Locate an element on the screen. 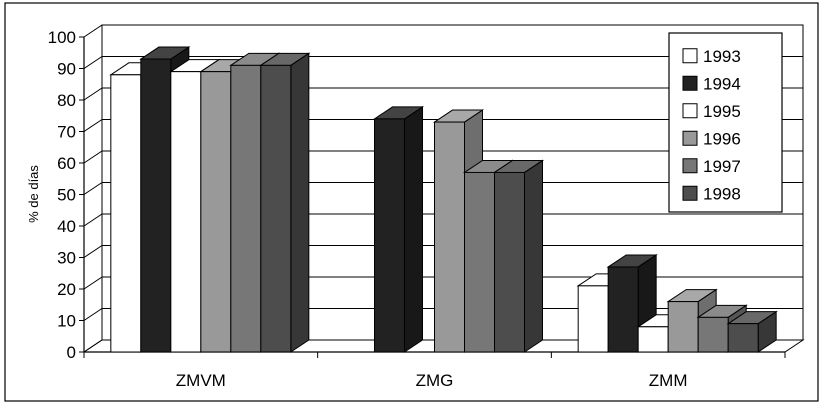 This screenshot has height=405, width=824. legend: 1993 1994 1995 1996 1997 1998 is located at coordinates (725, 122).